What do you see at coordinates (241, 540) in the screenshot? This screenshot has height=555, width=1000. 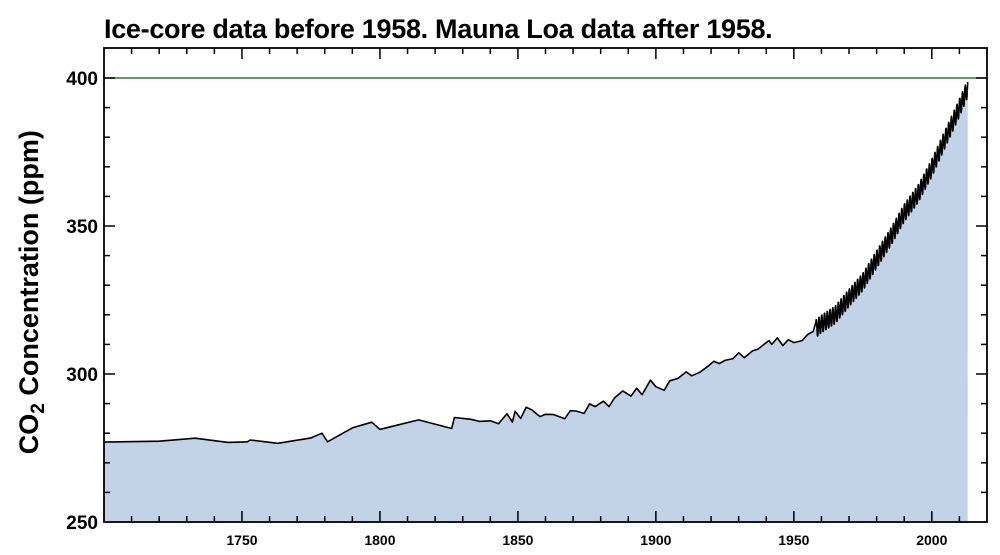 I see `x-tick-label: 1750` at bounding box center [241, 540].